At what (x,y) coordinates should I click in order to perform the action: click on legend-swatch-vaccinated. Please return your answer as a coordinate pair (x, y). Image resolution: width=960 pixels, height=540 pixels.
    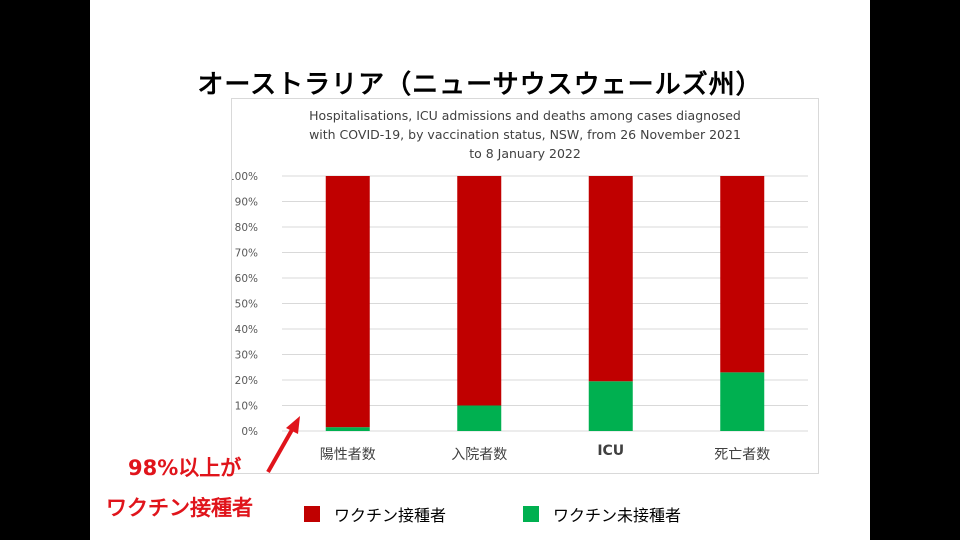
    Looking at the image, I should click on (312, 514).